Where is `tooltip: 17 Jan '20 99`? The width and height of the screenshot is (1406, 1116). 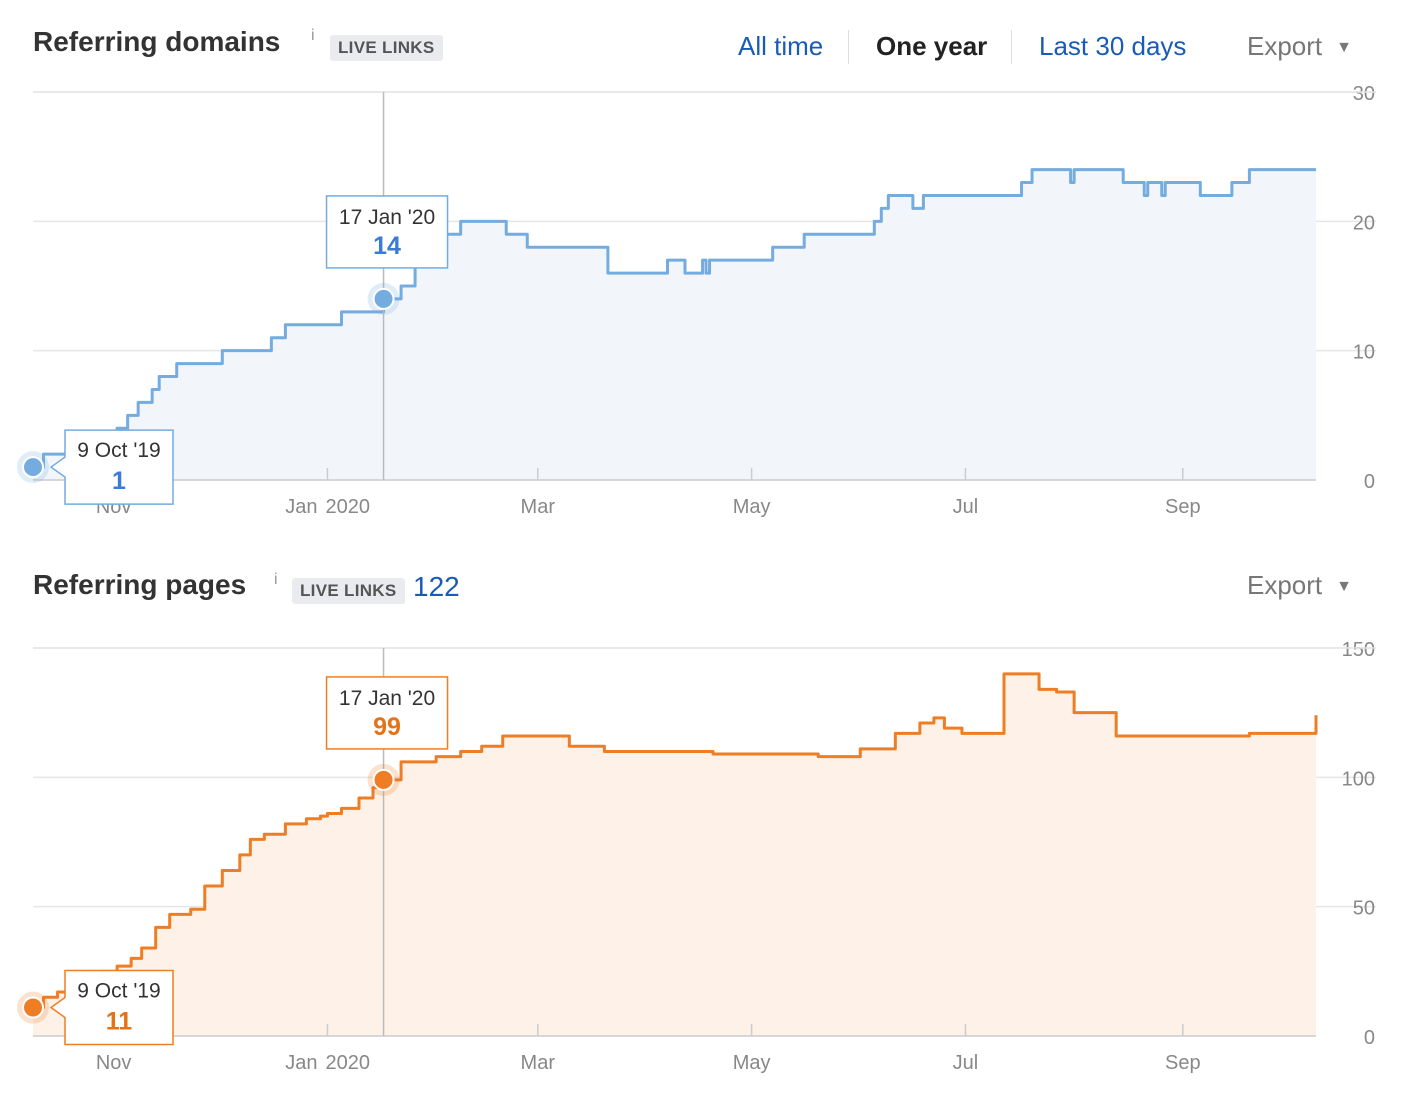
tooltip: 17 Jan '20 99 is located at coordinates (387, 713).